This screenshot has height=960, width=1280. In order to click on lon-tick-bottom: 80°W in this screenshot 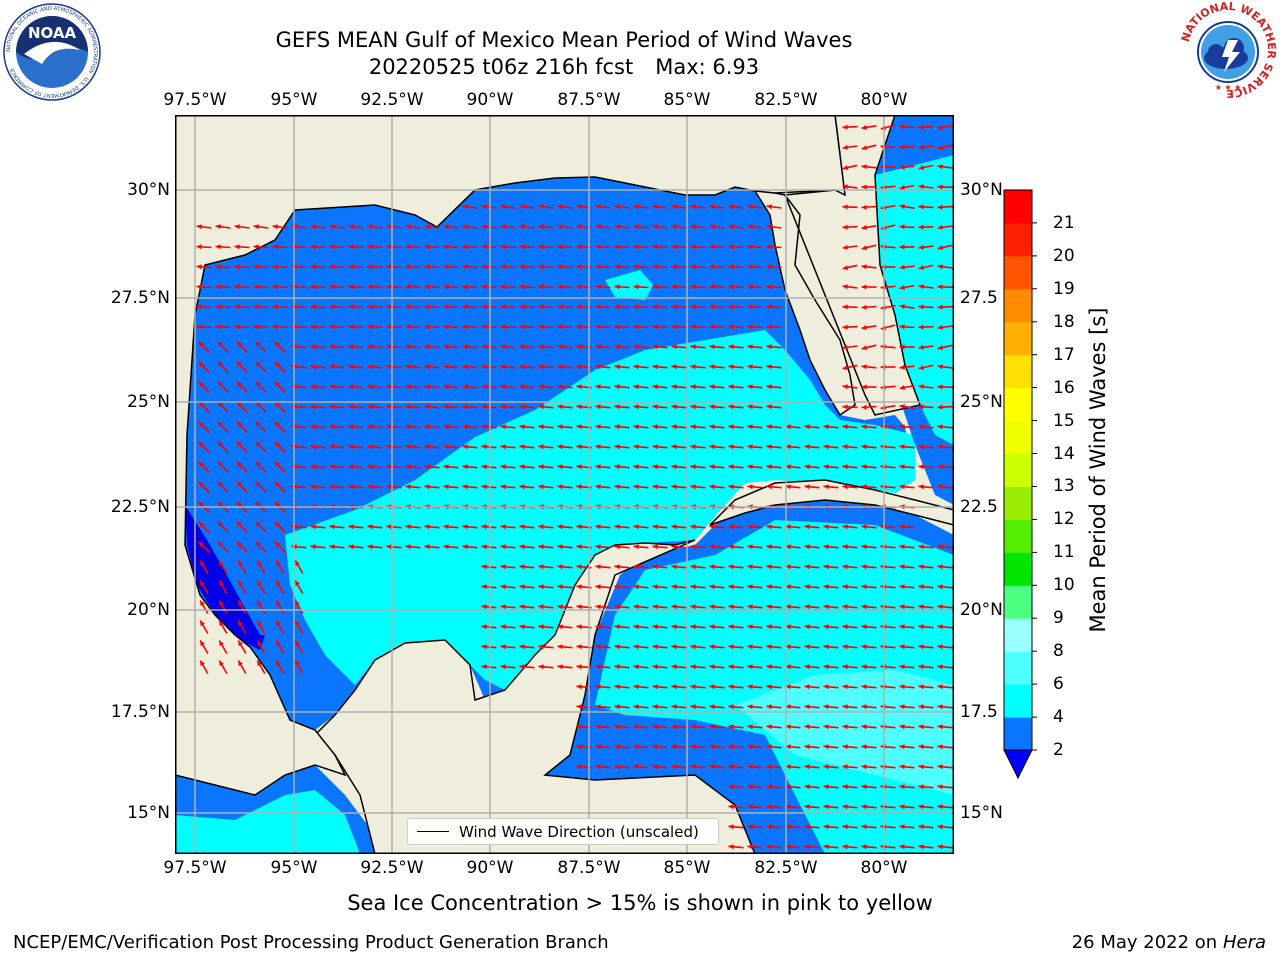, I will do `click(884, 868)`.